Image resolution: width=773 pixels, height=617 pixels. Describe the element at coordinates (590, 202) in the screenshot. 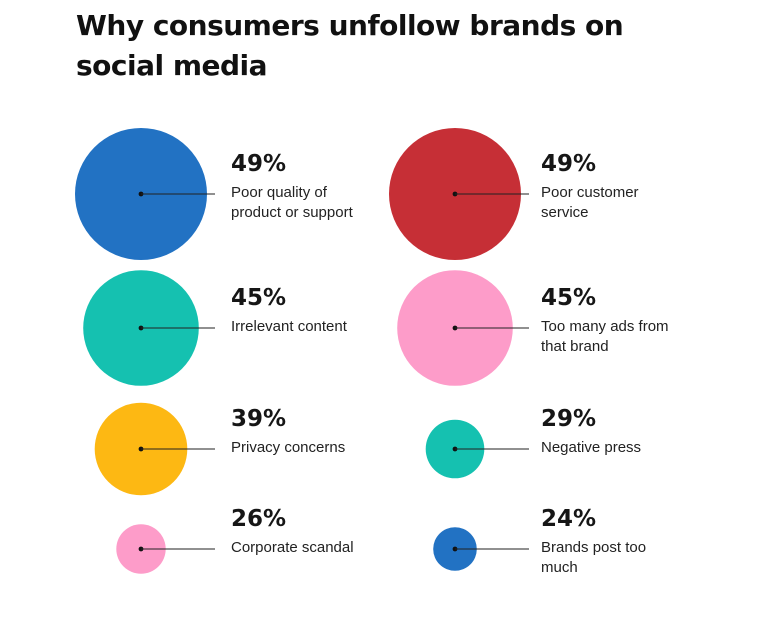

I see `category-label: Poor customer service` at that location.